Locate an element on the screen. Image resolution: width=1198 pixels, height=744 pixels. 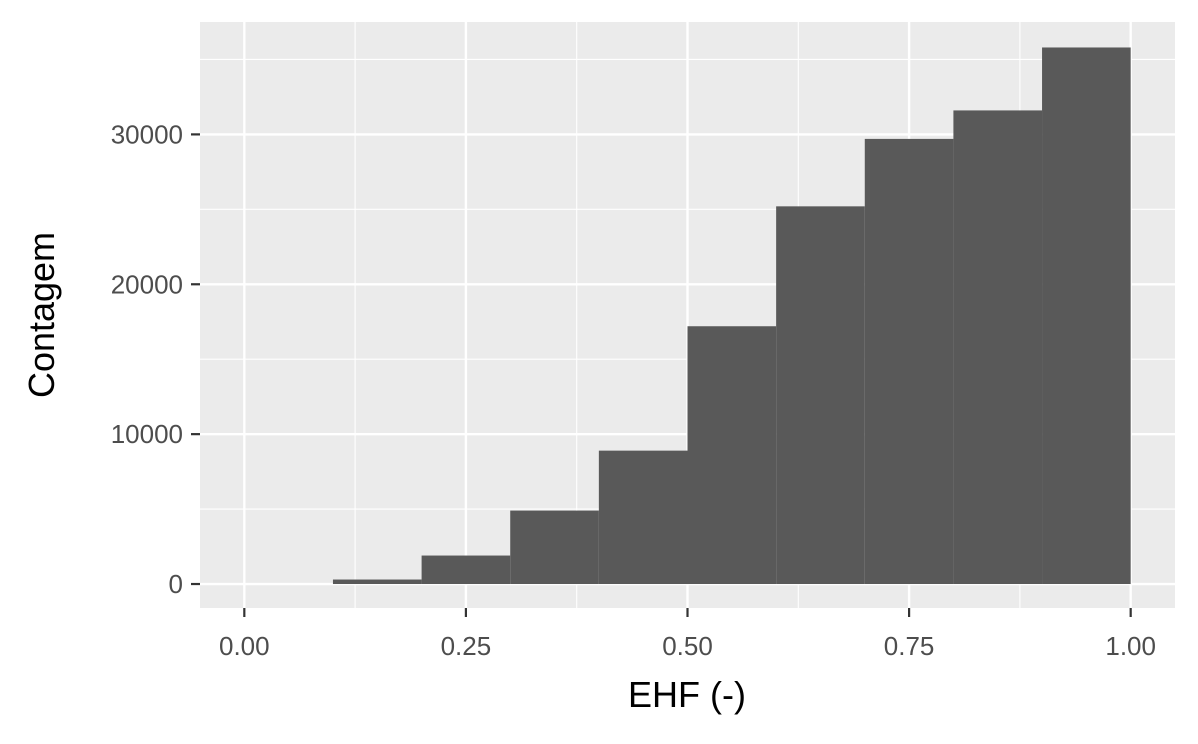
y-tick-label: 0 is located at coordinates (176, 584).